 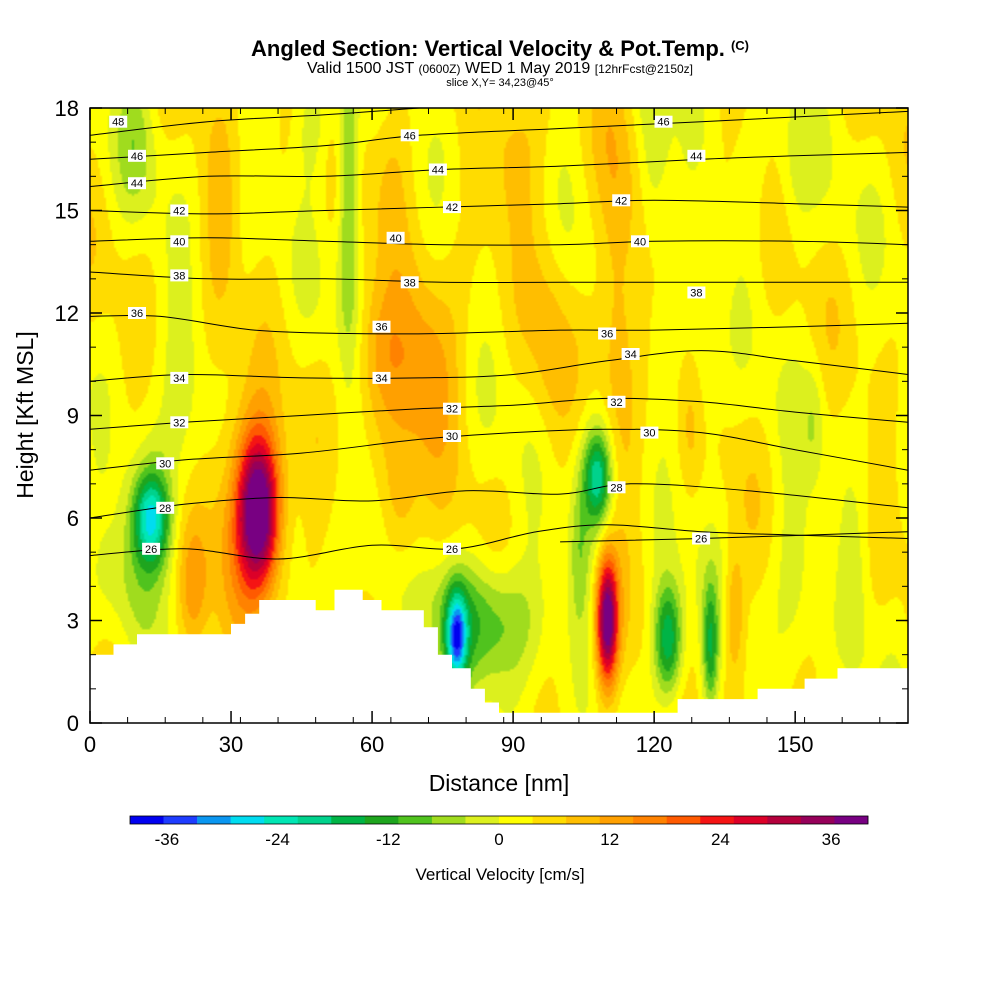 What do you see at coordinates (831, 839) in the screenshot?
I see `colorbar-tick-label: 36` at bounding box center [831, 839].